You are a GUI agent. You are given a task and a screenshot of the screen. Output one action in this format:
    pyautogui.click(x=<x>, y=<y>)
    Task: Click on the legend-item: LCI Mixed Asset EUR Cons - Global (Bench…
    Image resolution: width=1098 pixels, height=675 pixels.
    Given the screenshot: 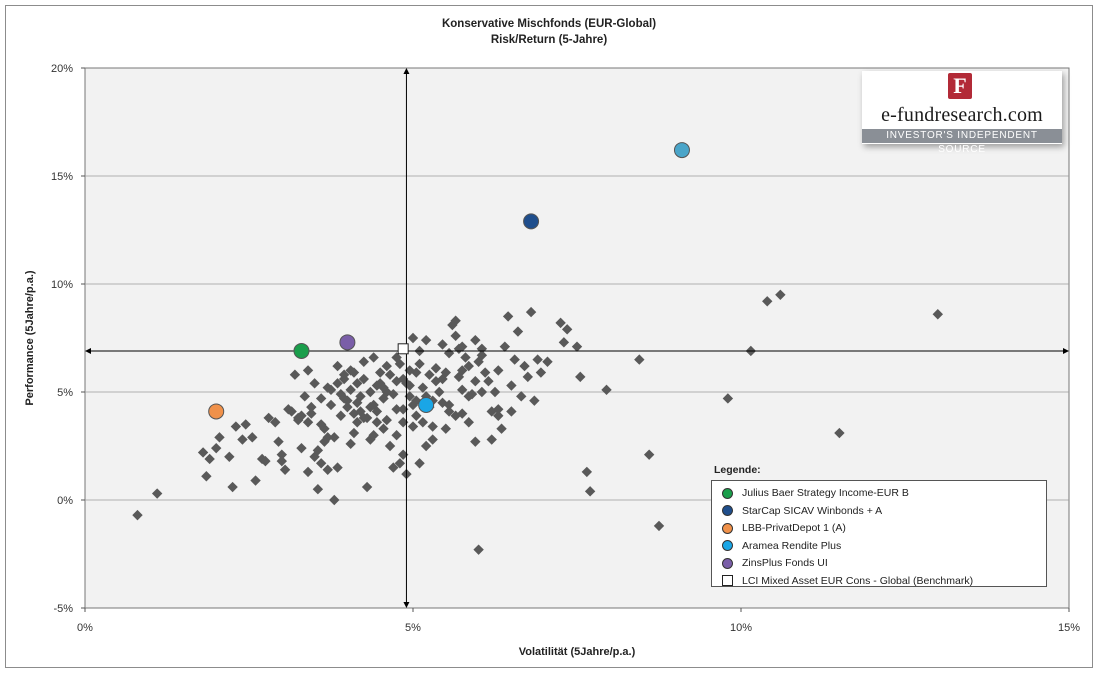 What is the action you would take?
    pyautogui.click(x=847, y=581)
    